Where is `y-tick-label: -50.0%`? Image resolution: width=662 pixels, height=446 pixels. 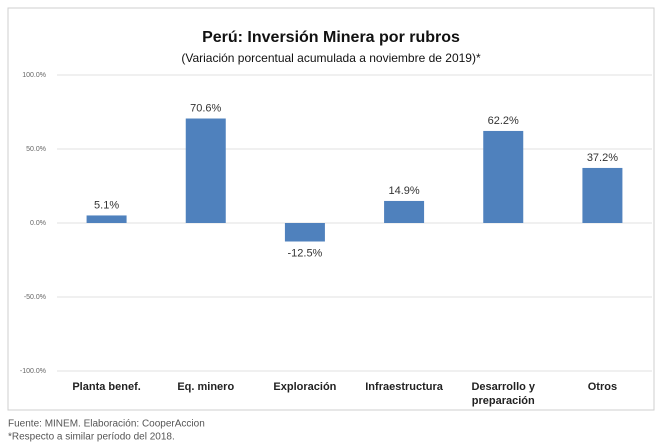 y-tick-label: -50.0% is located at coordinates (35, 297).